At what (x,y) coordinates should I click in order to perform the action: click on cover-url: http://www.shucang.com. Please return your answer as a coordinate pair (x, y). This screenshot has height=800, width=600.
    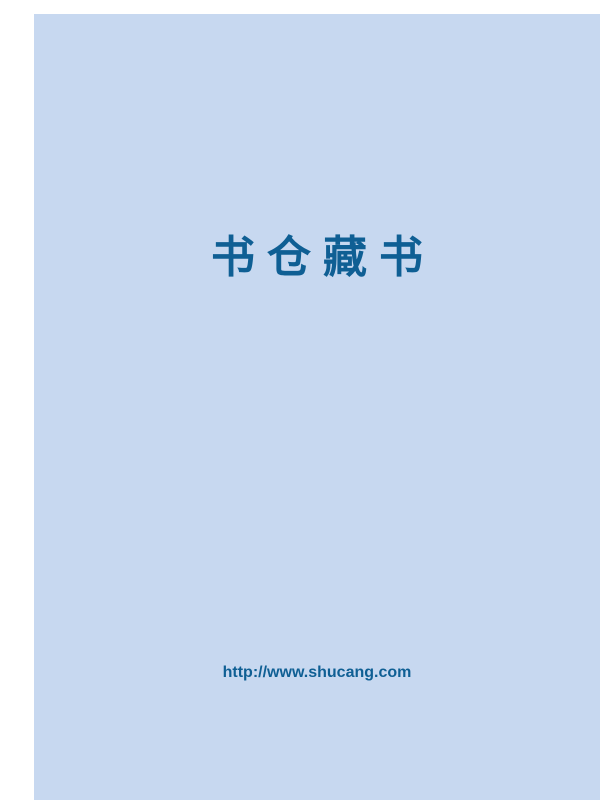
    Looking at the image, I should click on (317, 672).